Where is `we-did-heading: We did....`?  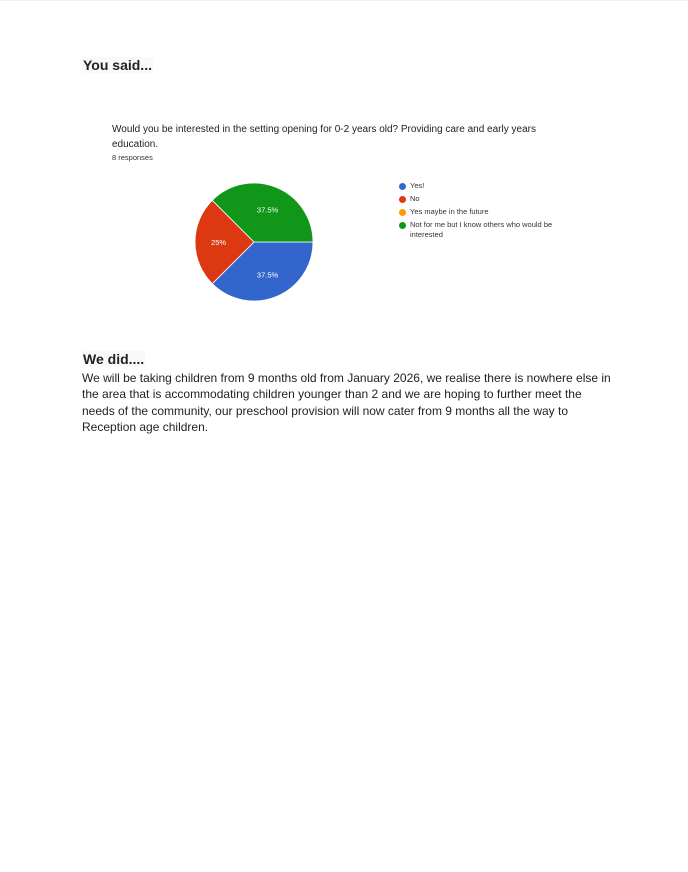 we-did-heading: We did.... is located at coordinates (114, 359).